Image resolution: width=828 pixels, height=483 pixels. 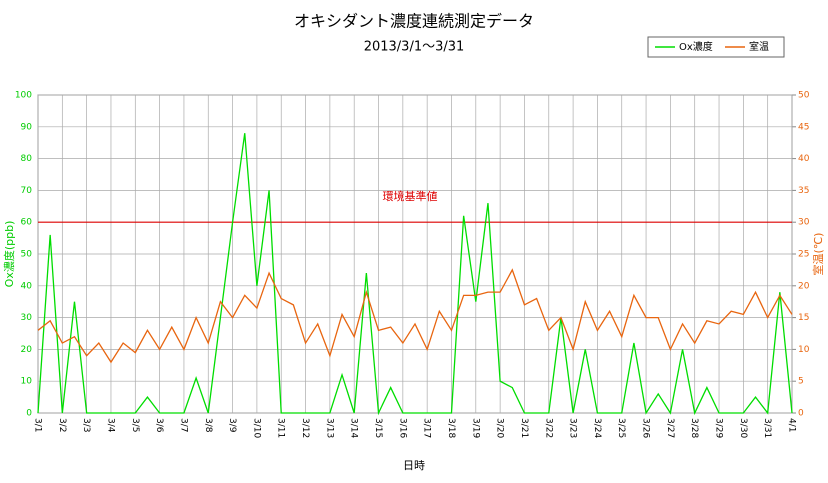 I want to click on y2-tick-label: 0, so click(x=801, y=414).